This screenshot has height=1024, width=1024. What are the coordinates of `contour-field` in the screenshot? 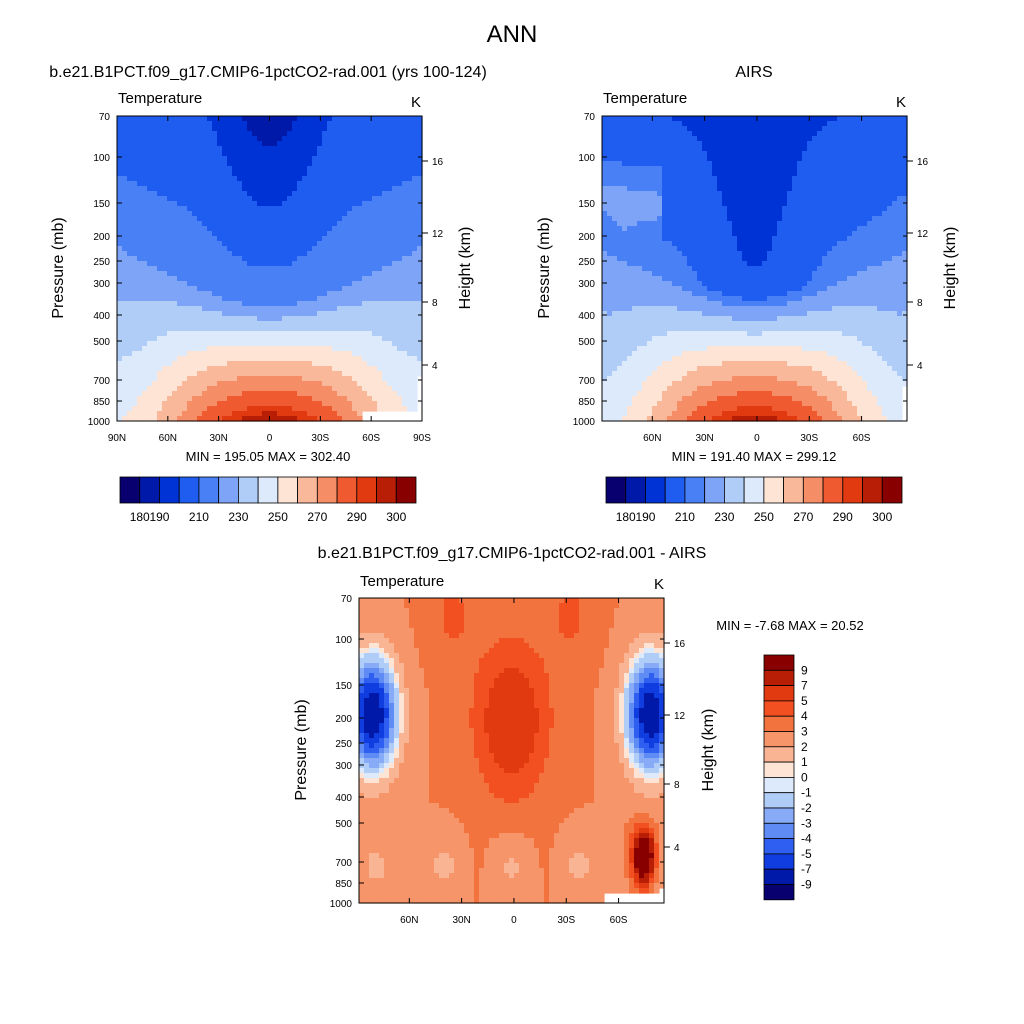 It's located at (270, 269).